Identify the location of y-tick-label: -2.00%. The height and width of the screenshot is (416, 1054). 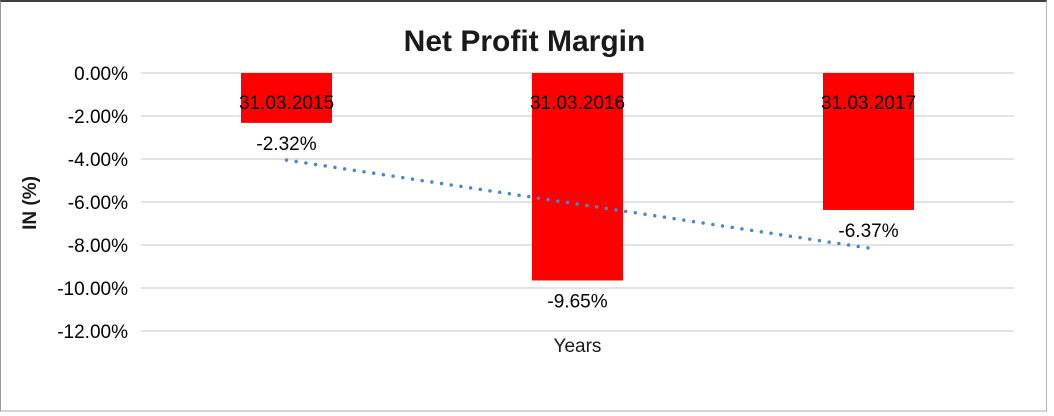
(98, 117).